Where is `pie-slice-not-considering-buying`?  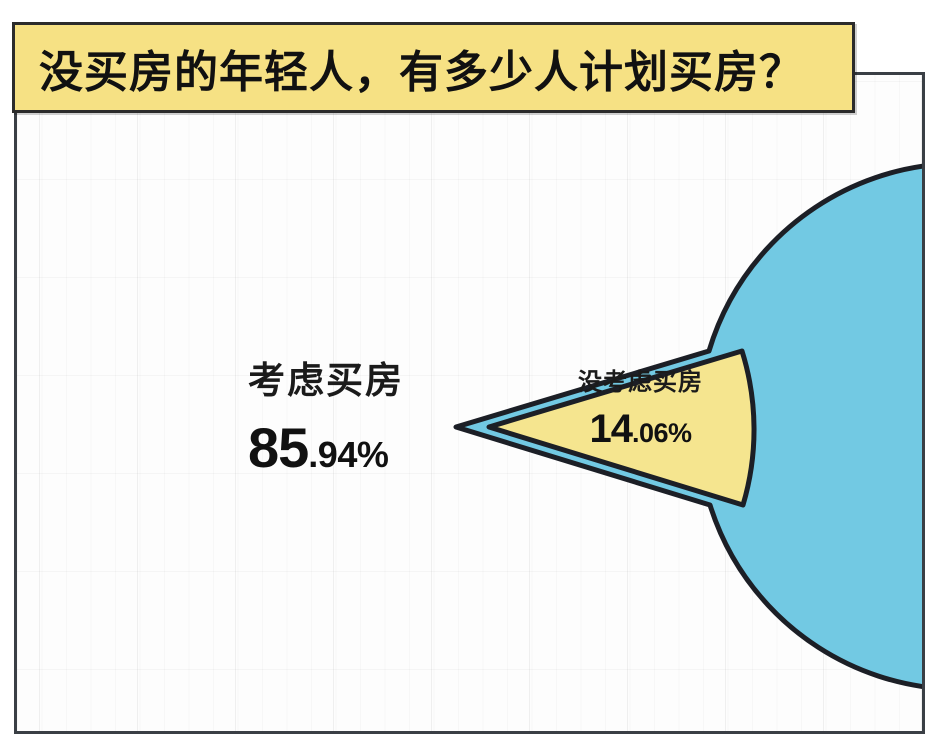 pie-slice-not-considering-buying is located at coordinates (621, 428).